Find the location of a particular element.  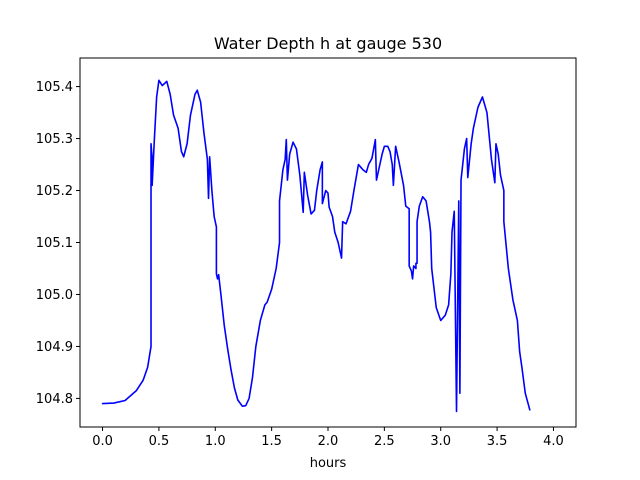

y-tick-label: 105.3 is located at coordinates (54, 139).